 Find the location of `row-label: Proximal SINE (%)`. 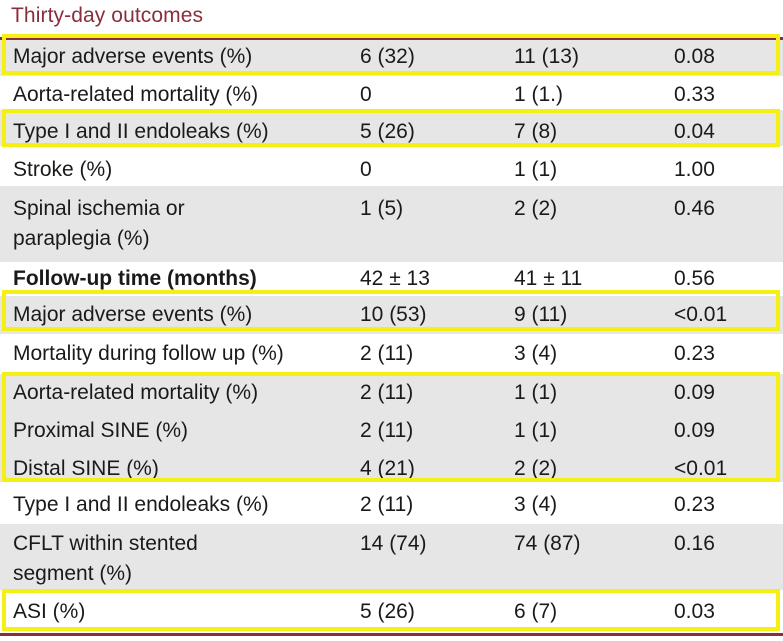

row-label: Proximal SINE (%) is located at coordinates (101, 430).